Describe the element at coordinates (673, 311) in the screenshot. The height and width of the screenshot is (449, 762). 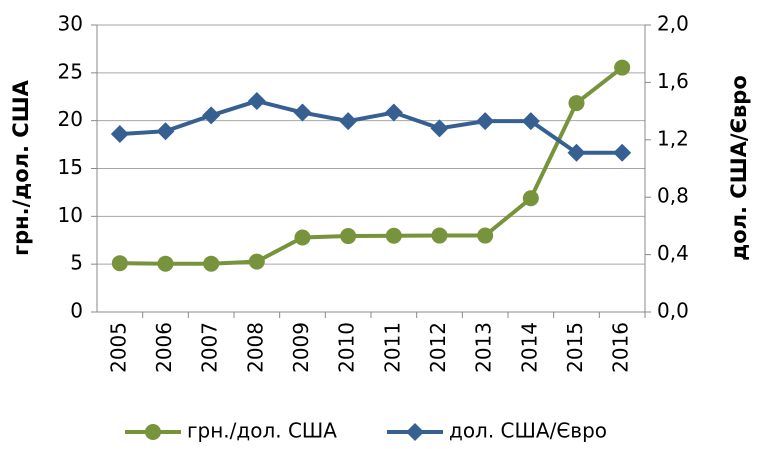
I see `y2-tick-label: 0,0` at that location.